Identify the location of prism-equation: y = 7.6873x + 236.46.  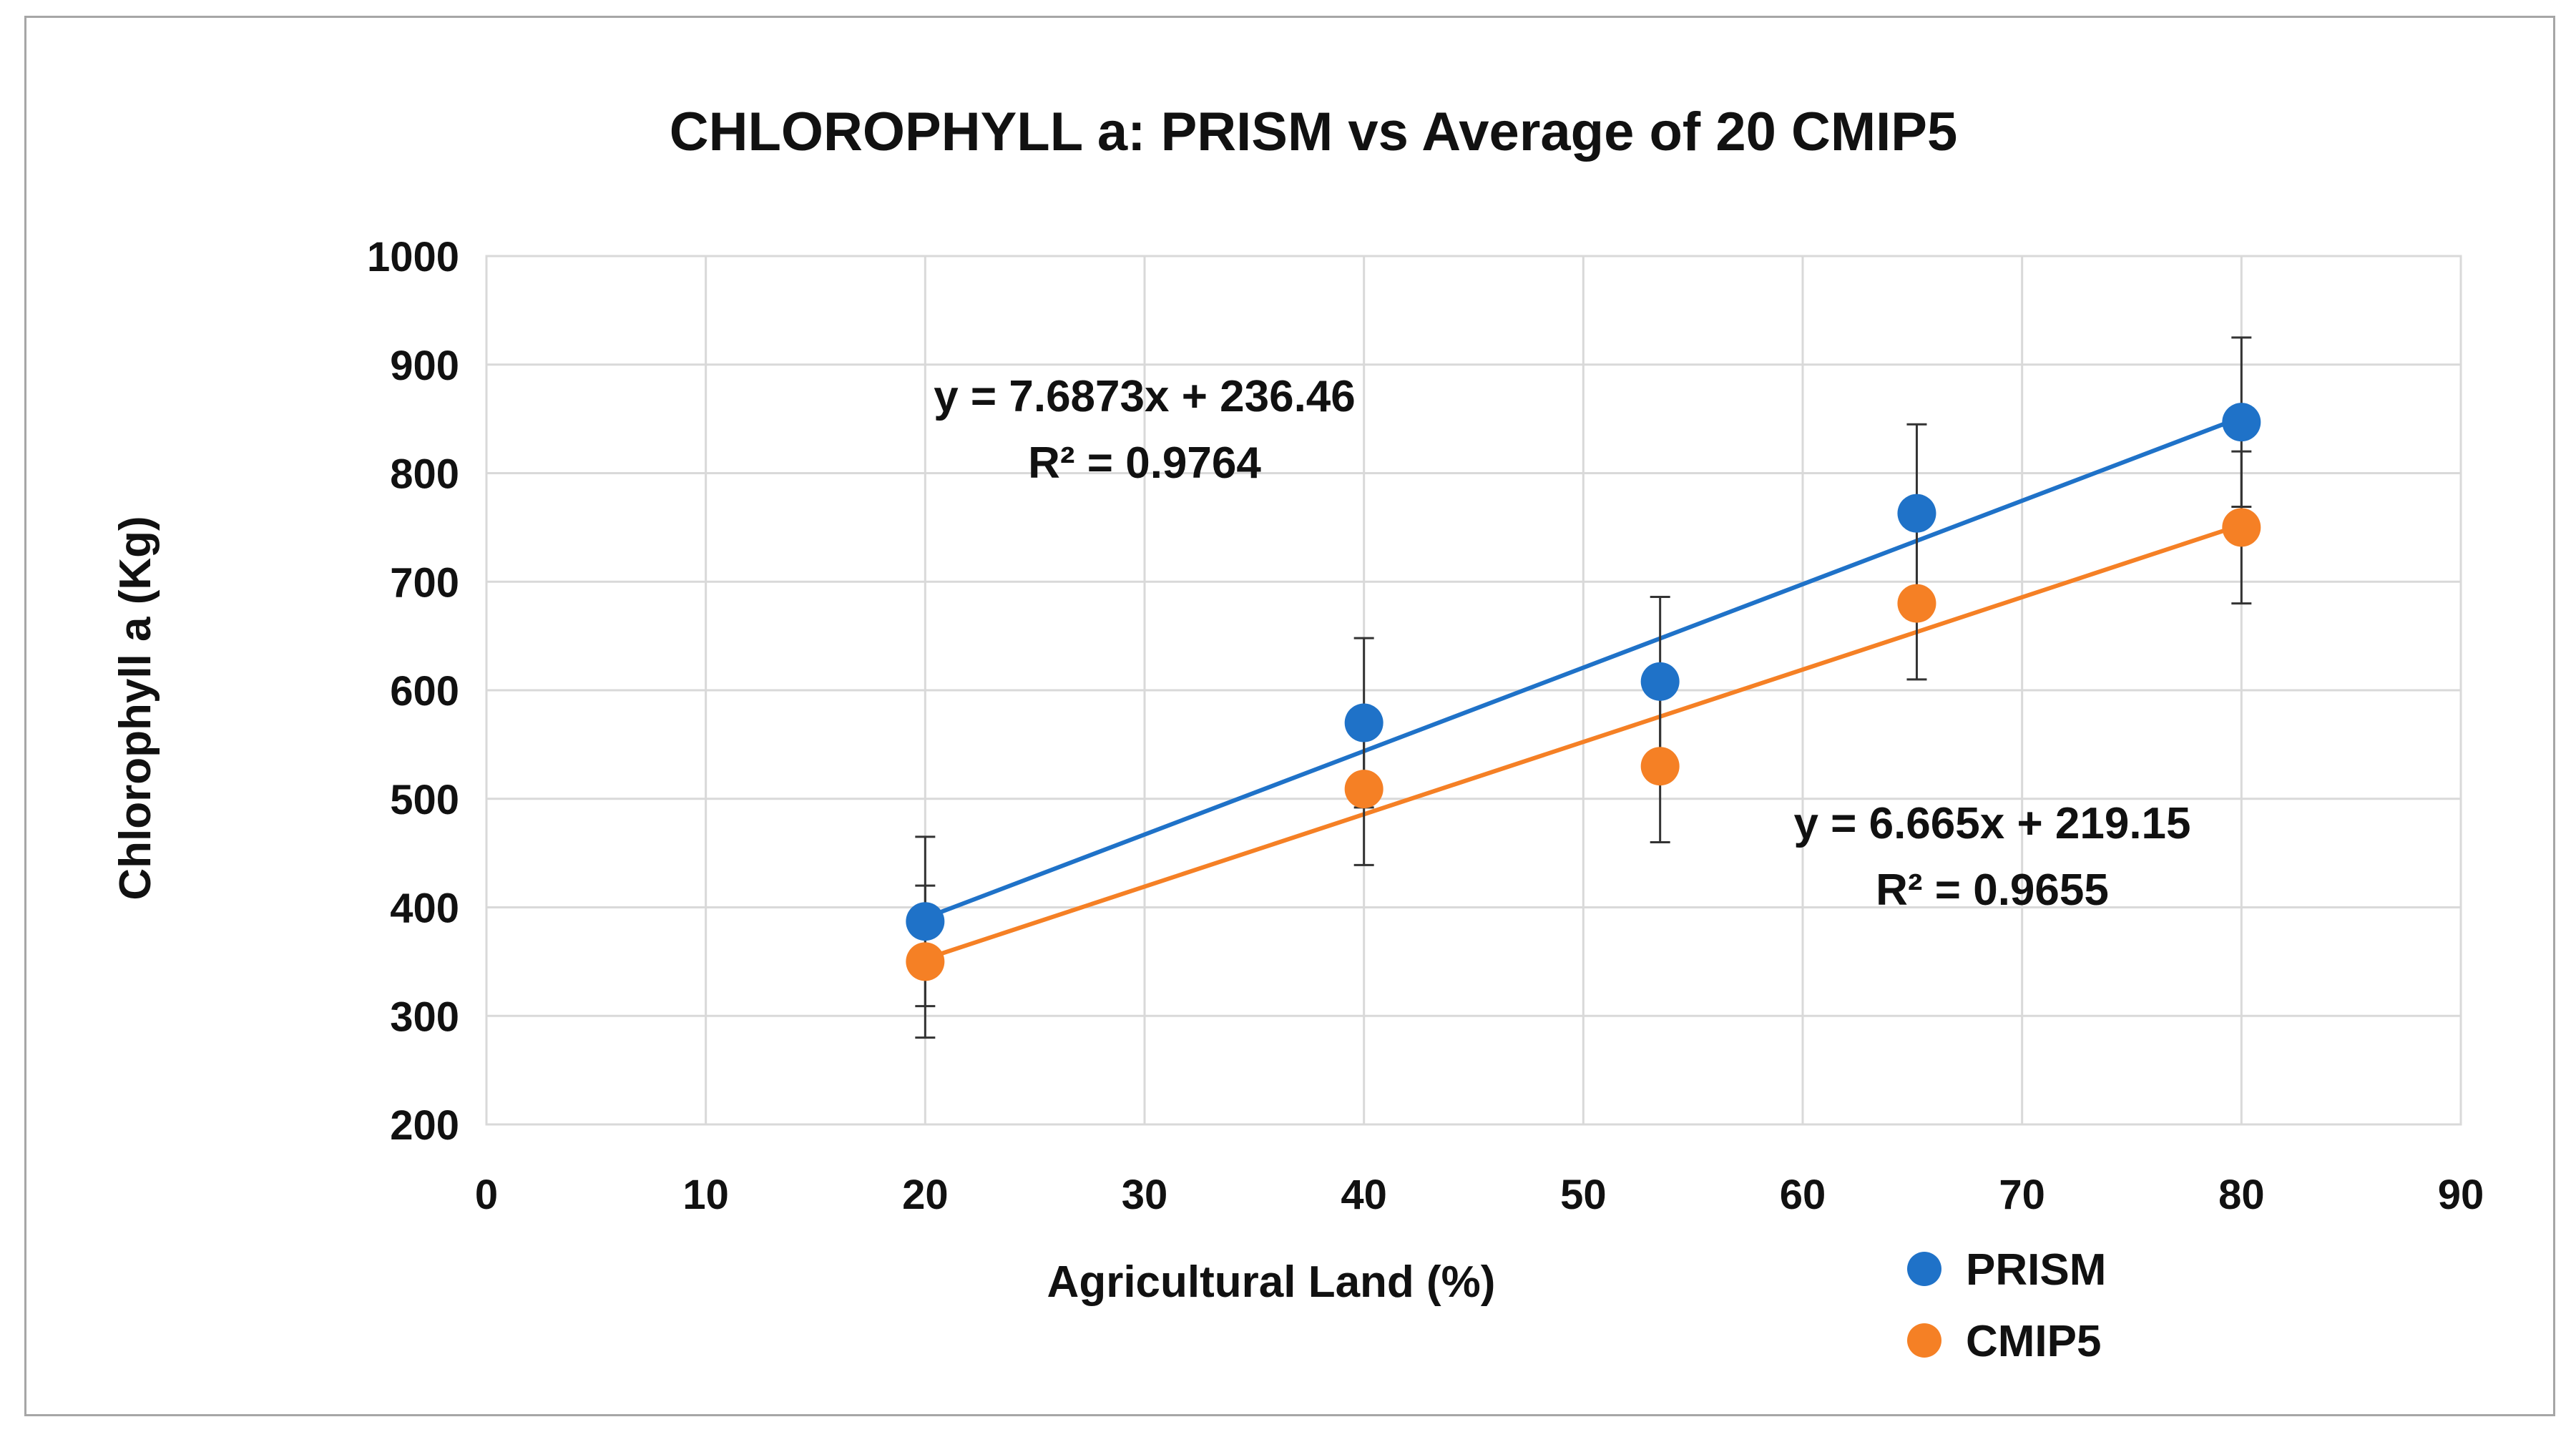
(1145, 396).